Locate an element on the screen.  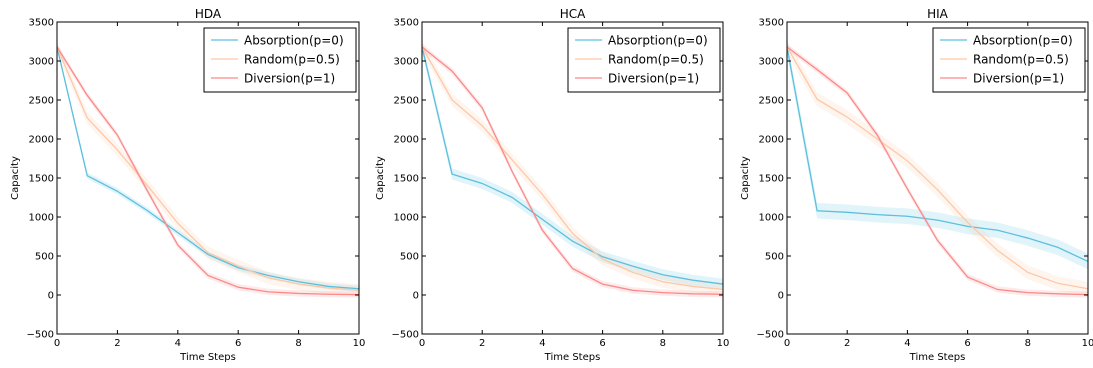
chart-title: HCA is located at coordinates (573, 14).